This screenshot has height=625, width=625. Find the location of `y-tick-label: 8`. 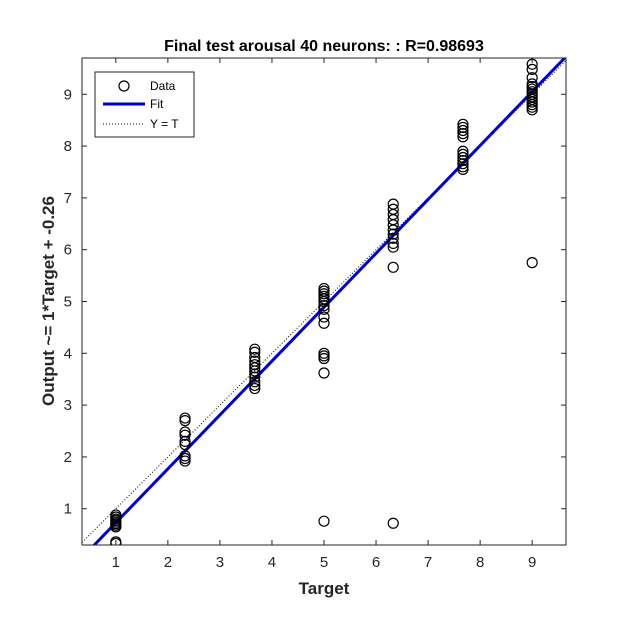

y-tick-label: 8 is located at coordinates (68, 146).